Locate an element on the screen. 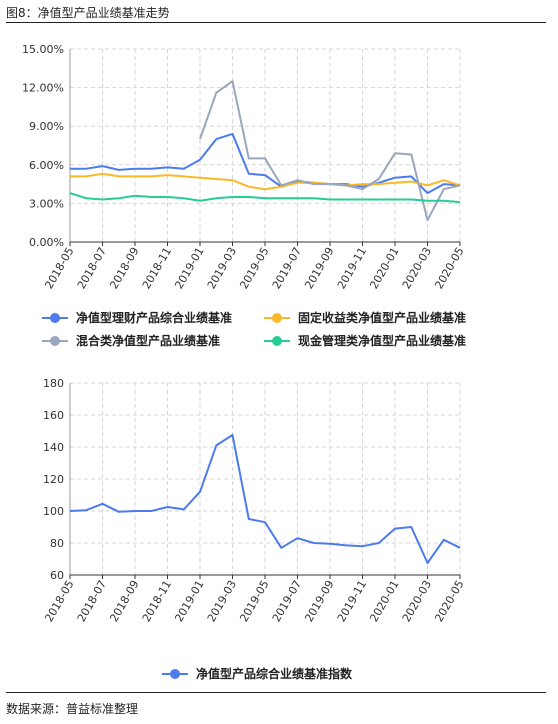 Image resolution: width=558 pixels, height=724 pixels. legend-label-1: 净值型产品综合业绩基准指数 is located at coordinates (274, 673).